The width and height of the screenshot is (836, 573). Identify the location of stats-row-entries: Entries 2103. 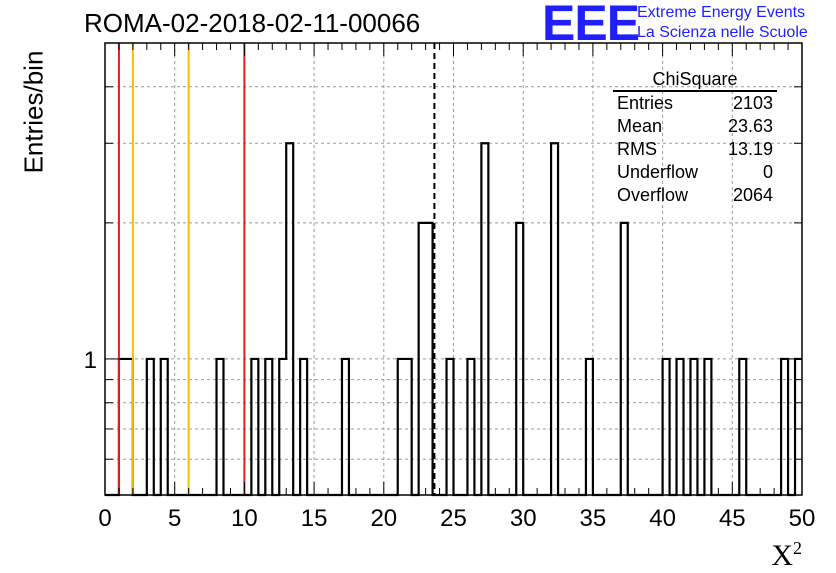
(695, 103).